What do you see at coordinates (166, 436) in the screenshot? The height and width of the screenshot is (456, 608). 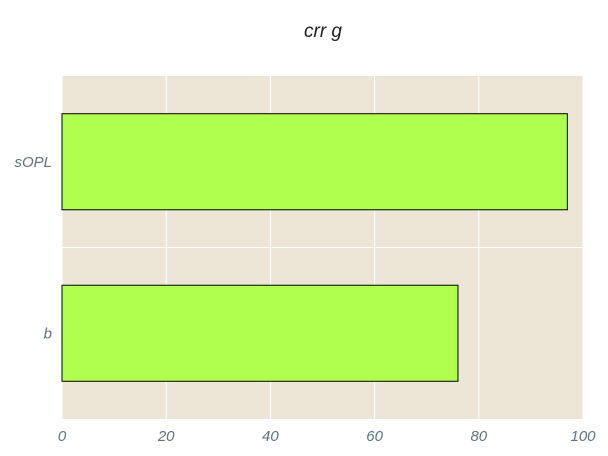 I see `x-tick-label-1: 20` at bounding box center [166, 436].